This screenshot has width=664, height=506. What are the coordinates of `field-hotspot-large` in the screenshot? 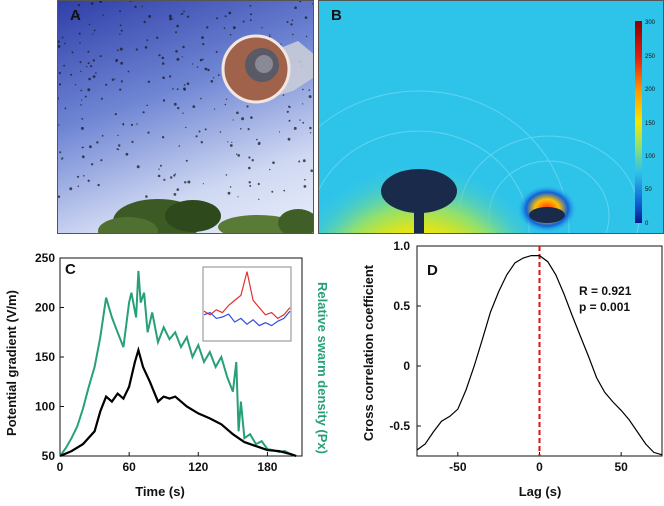 It's located at (429, 162).